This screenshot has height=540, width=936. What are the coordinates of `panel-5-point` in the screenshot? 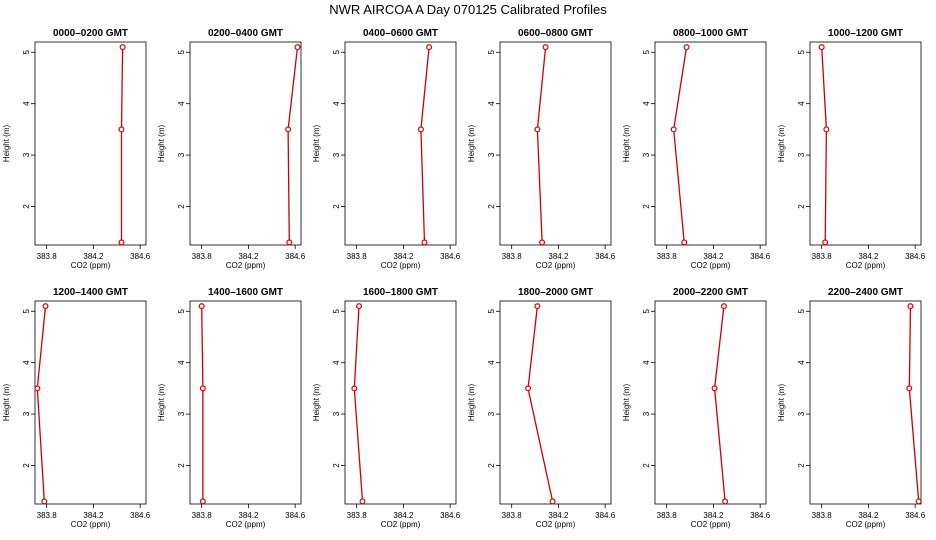 It's located at (686, 47).